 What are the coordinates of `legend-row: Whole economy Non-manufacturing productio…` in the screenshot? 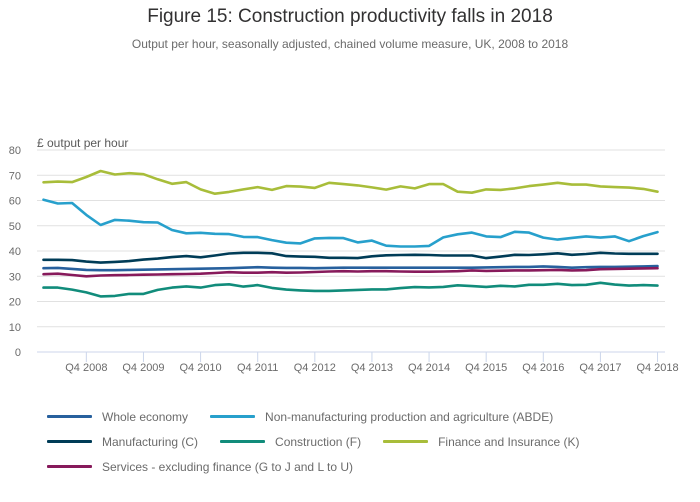 It's located at (357, 416).